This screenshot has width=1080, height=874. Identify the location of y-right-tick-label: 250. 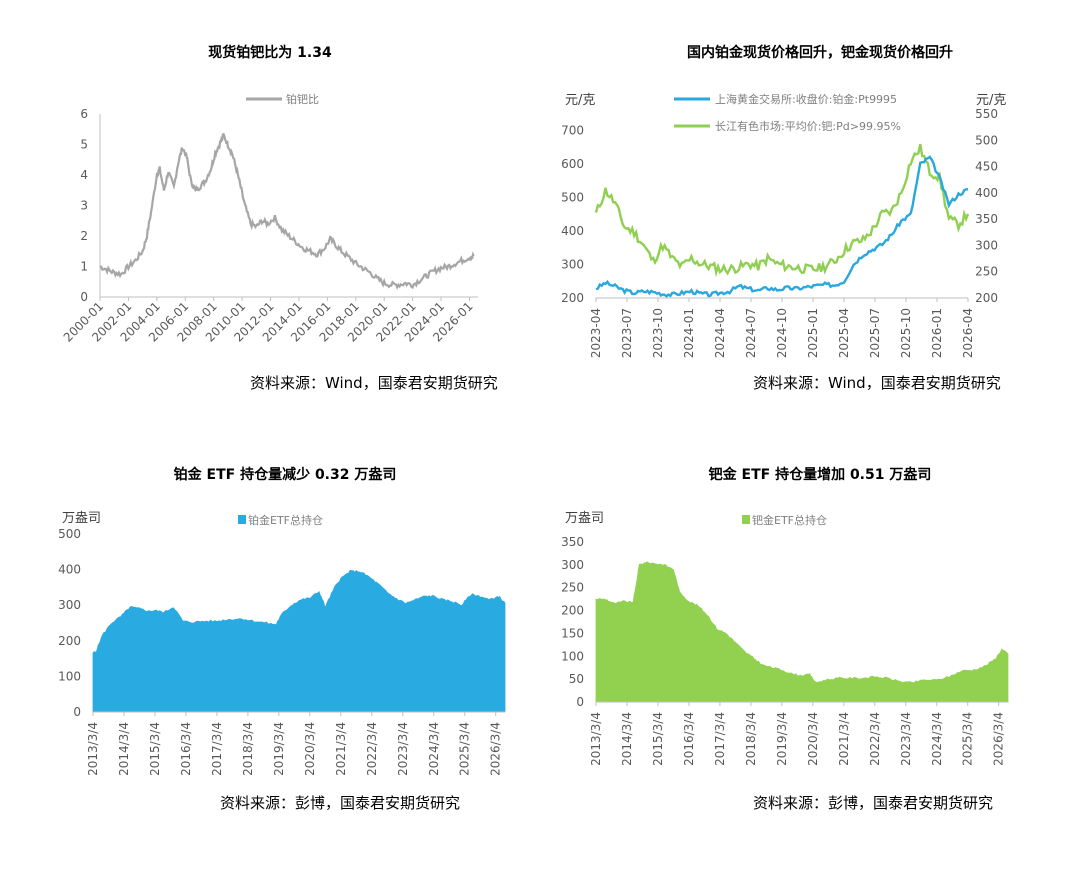
(986, 272).